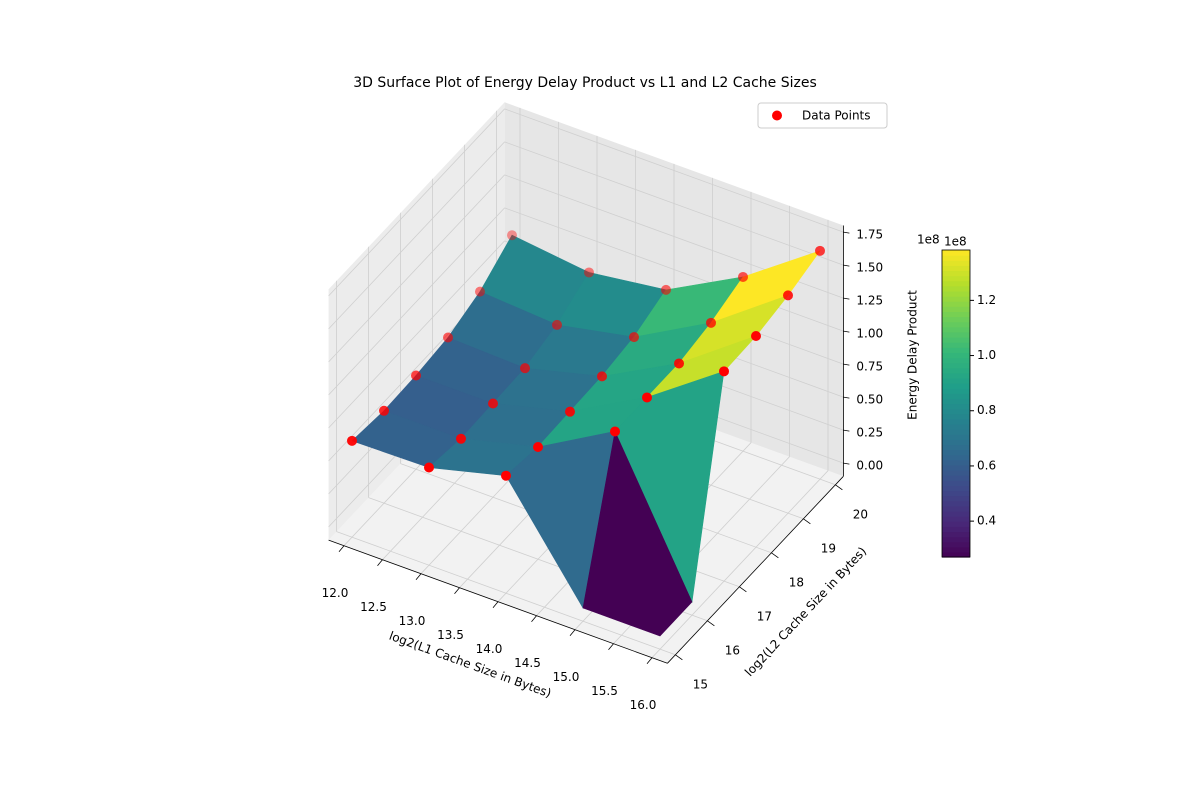 This screenshot has width=1200, height=804. Describe the element at coordinates (527, 663) in the screenshot. I see `x-tick-label: 14.5` at that location.